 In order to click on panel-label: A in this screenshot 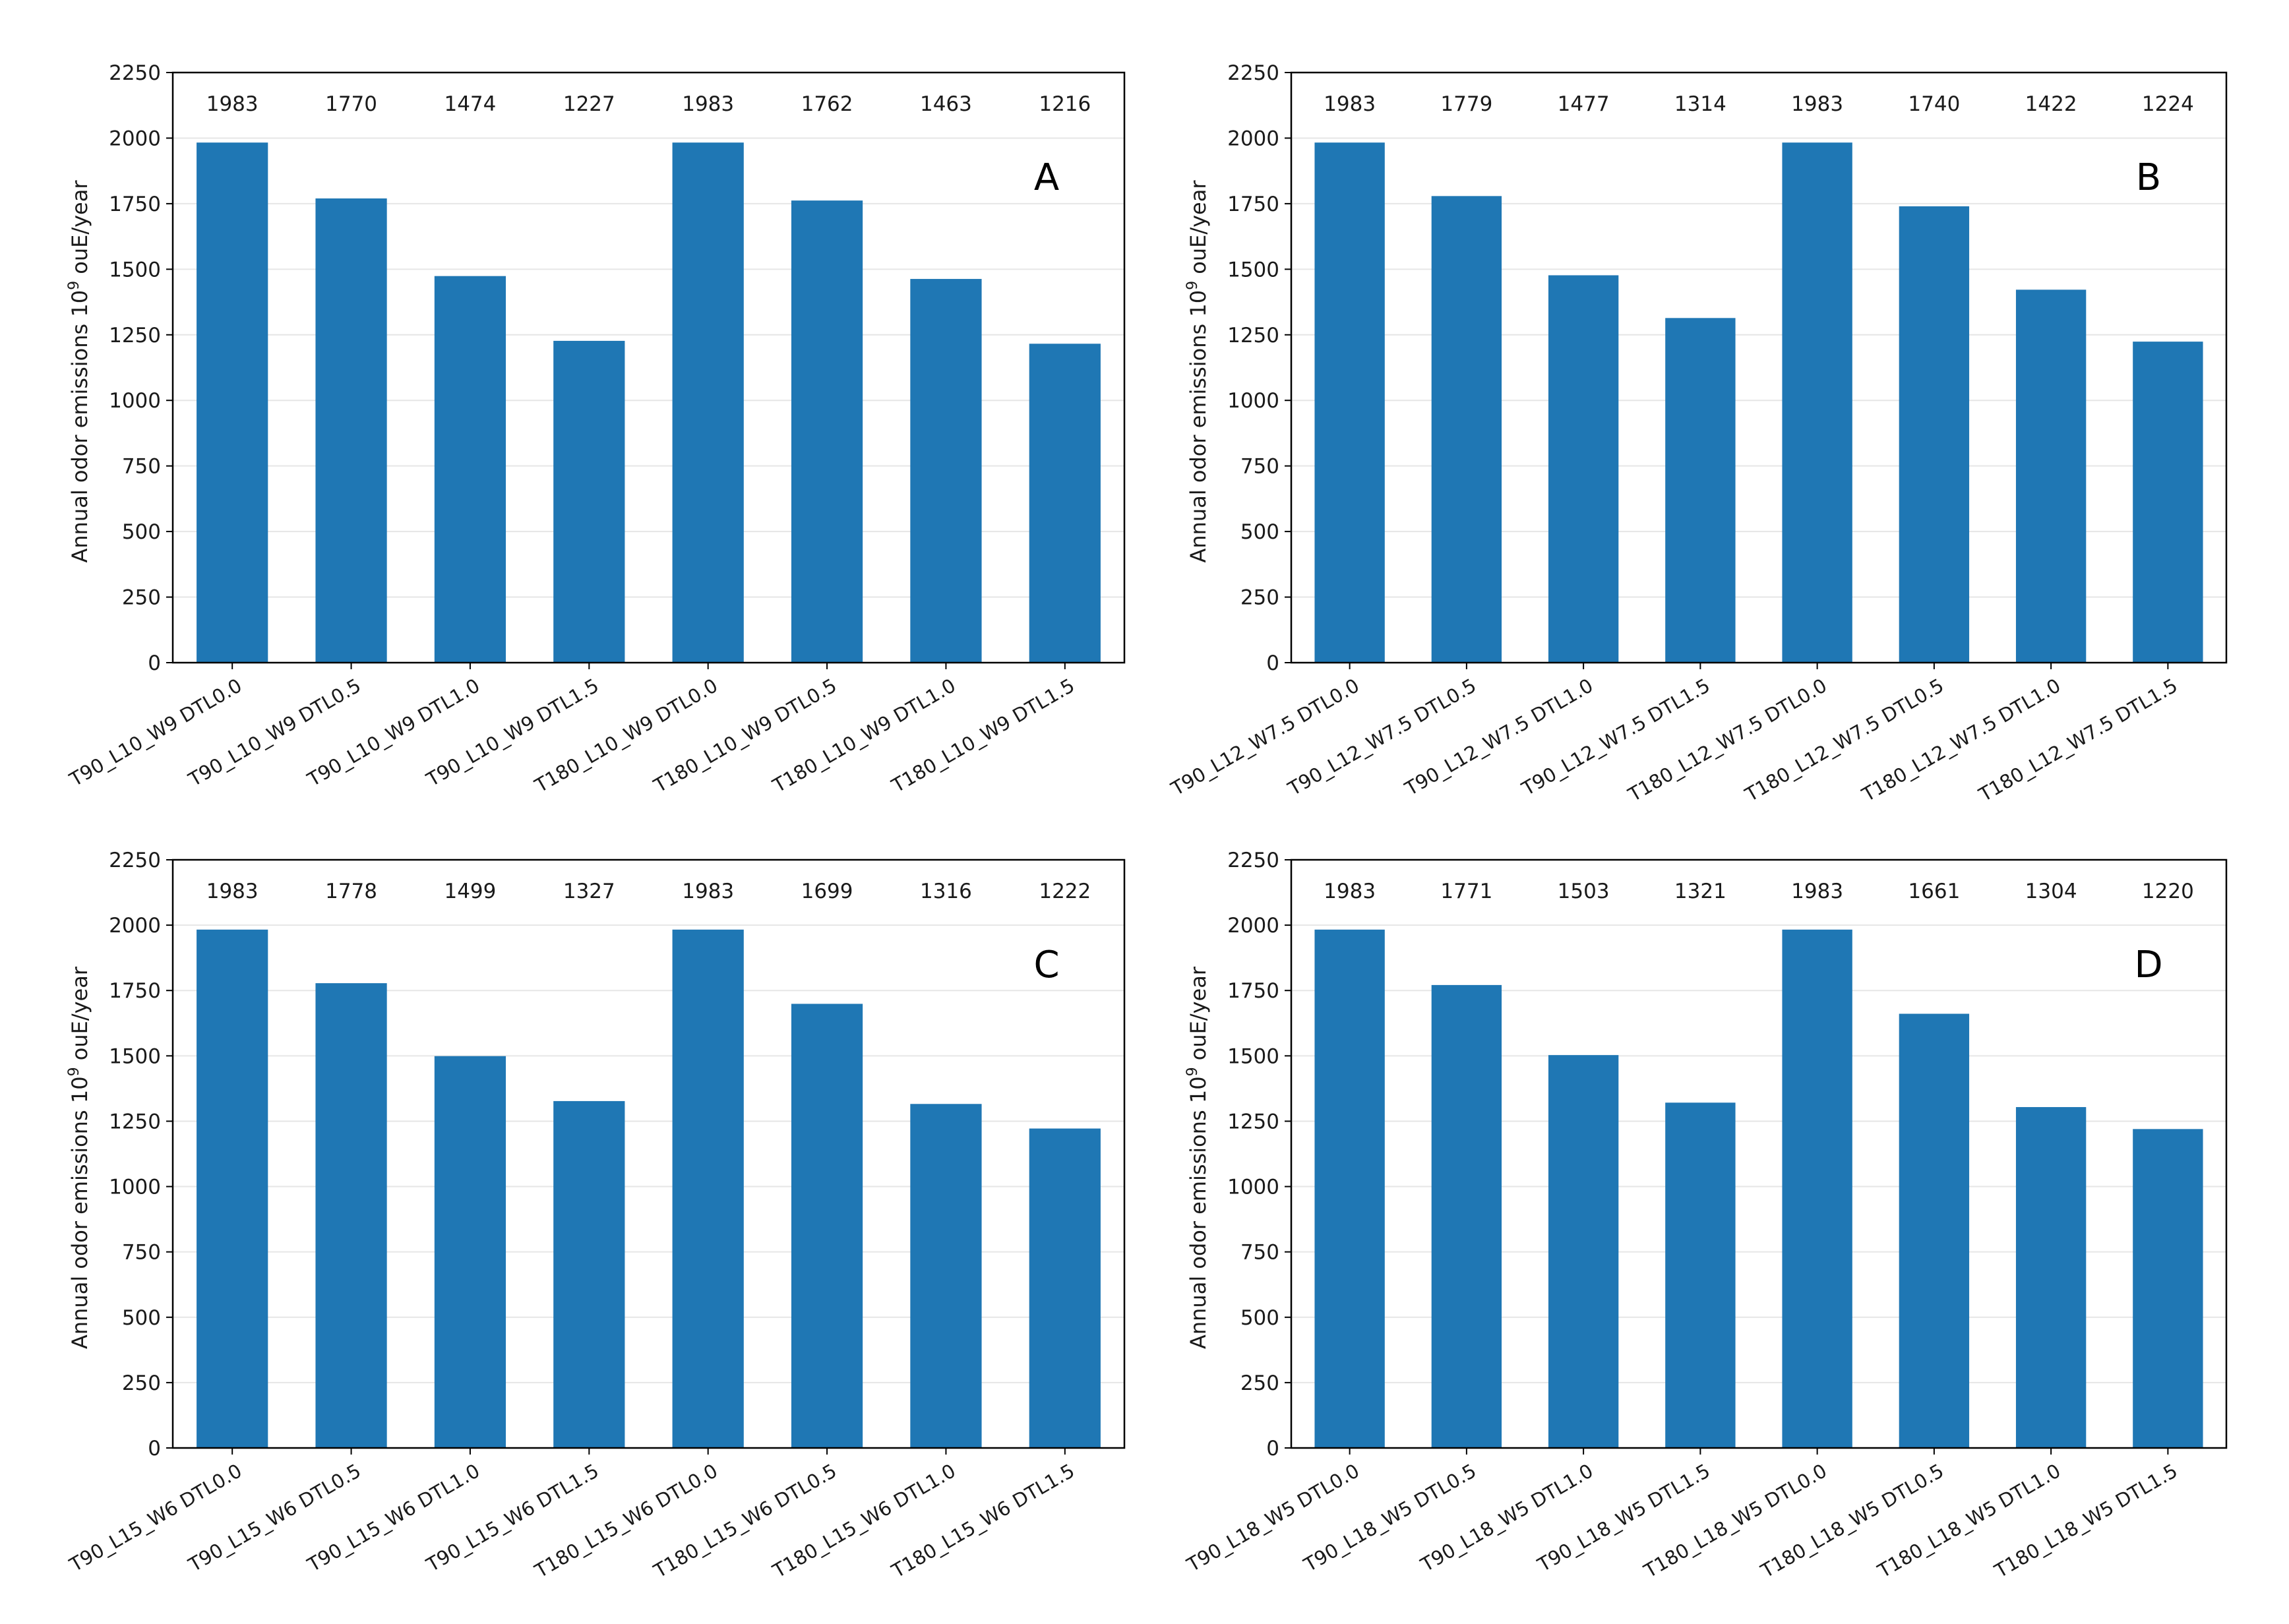, I will do `click(1047, 177)`.